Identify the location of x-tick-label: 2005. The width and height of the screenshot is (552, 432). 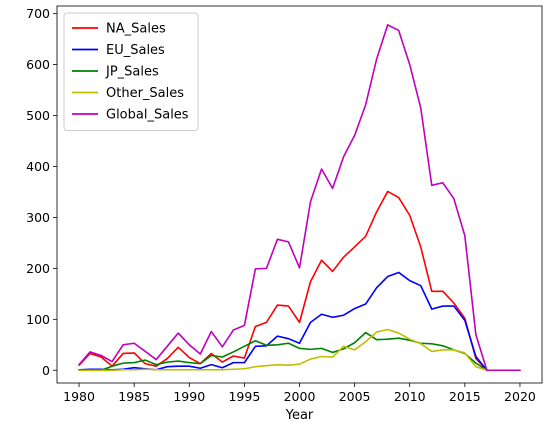
(355, 396).